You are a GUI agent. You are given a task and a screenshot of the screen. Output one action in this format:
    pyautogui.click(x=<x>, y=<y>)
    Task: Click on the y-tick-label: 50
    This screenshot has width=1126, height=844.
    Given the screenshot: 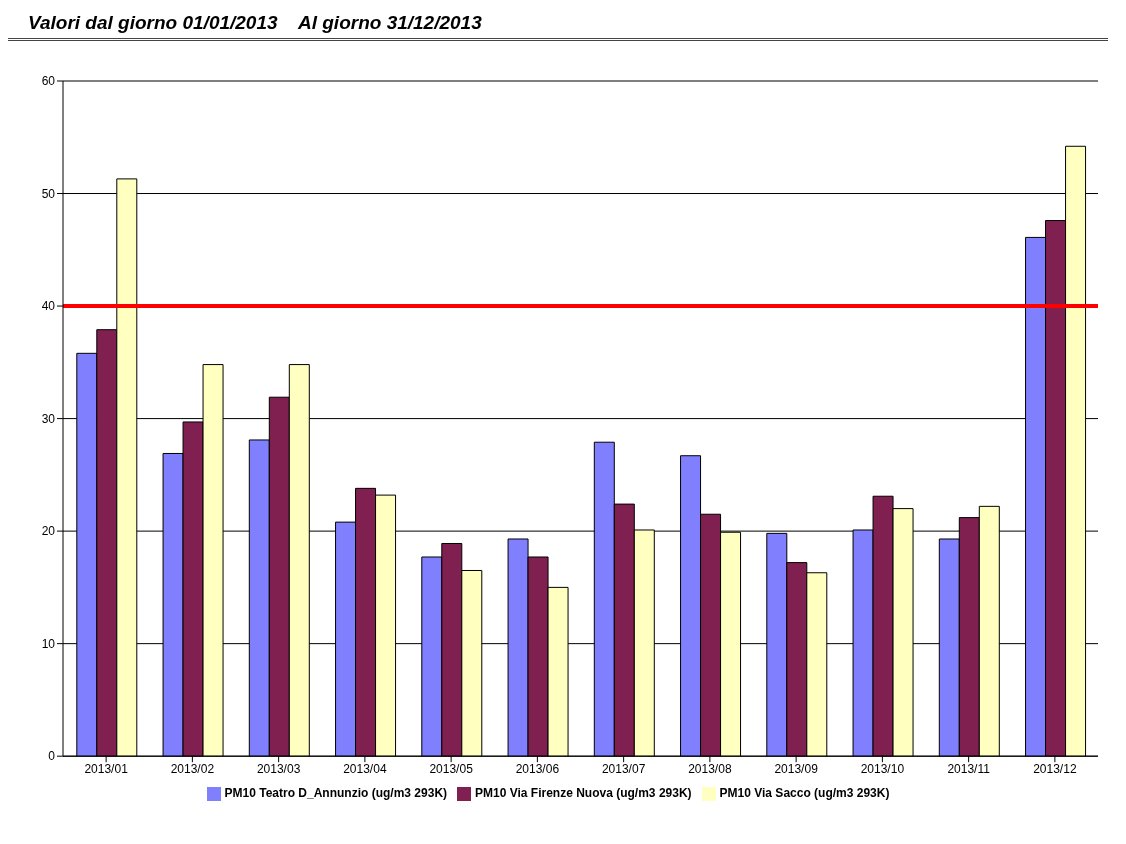 What is the action you would take?
    pyautogui.click(x=48, y=193)
    